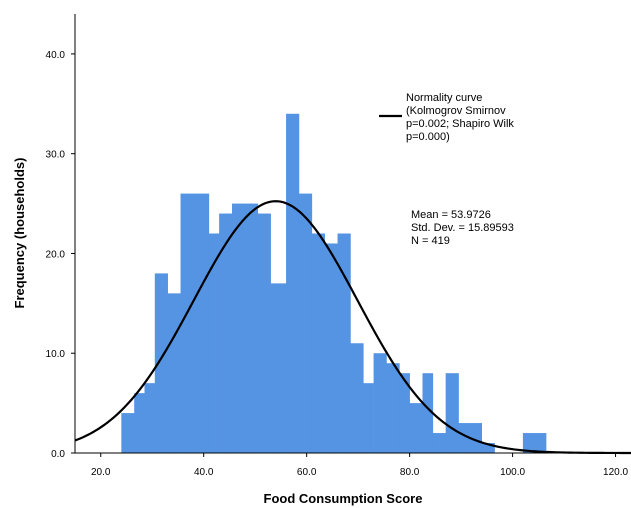  Describe the element at coordinates (343, 498) in the screenshot. I see `x-axis-title: Food Consumption Score` at that location.